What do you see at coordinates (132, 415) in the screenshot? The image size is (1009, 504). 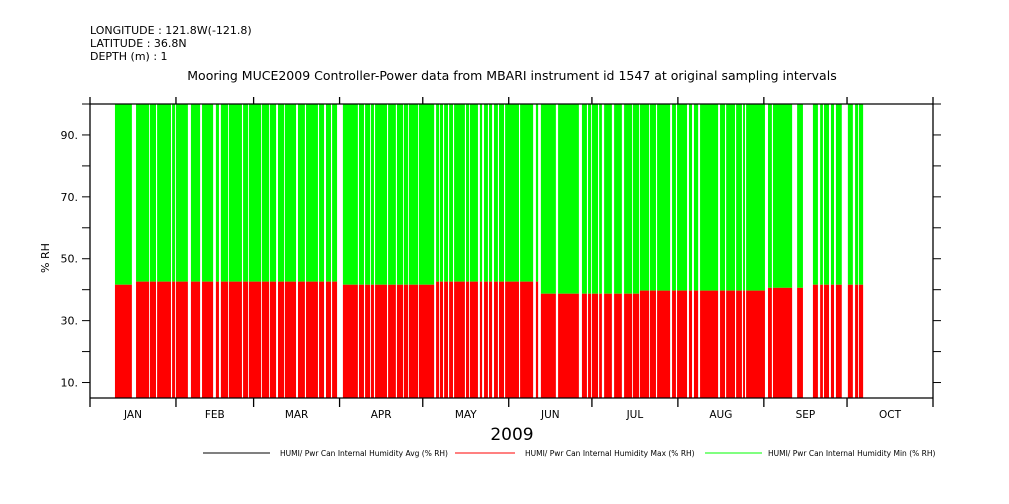 I see `x-tick-label: JAN` at bounding box center [132, 415].